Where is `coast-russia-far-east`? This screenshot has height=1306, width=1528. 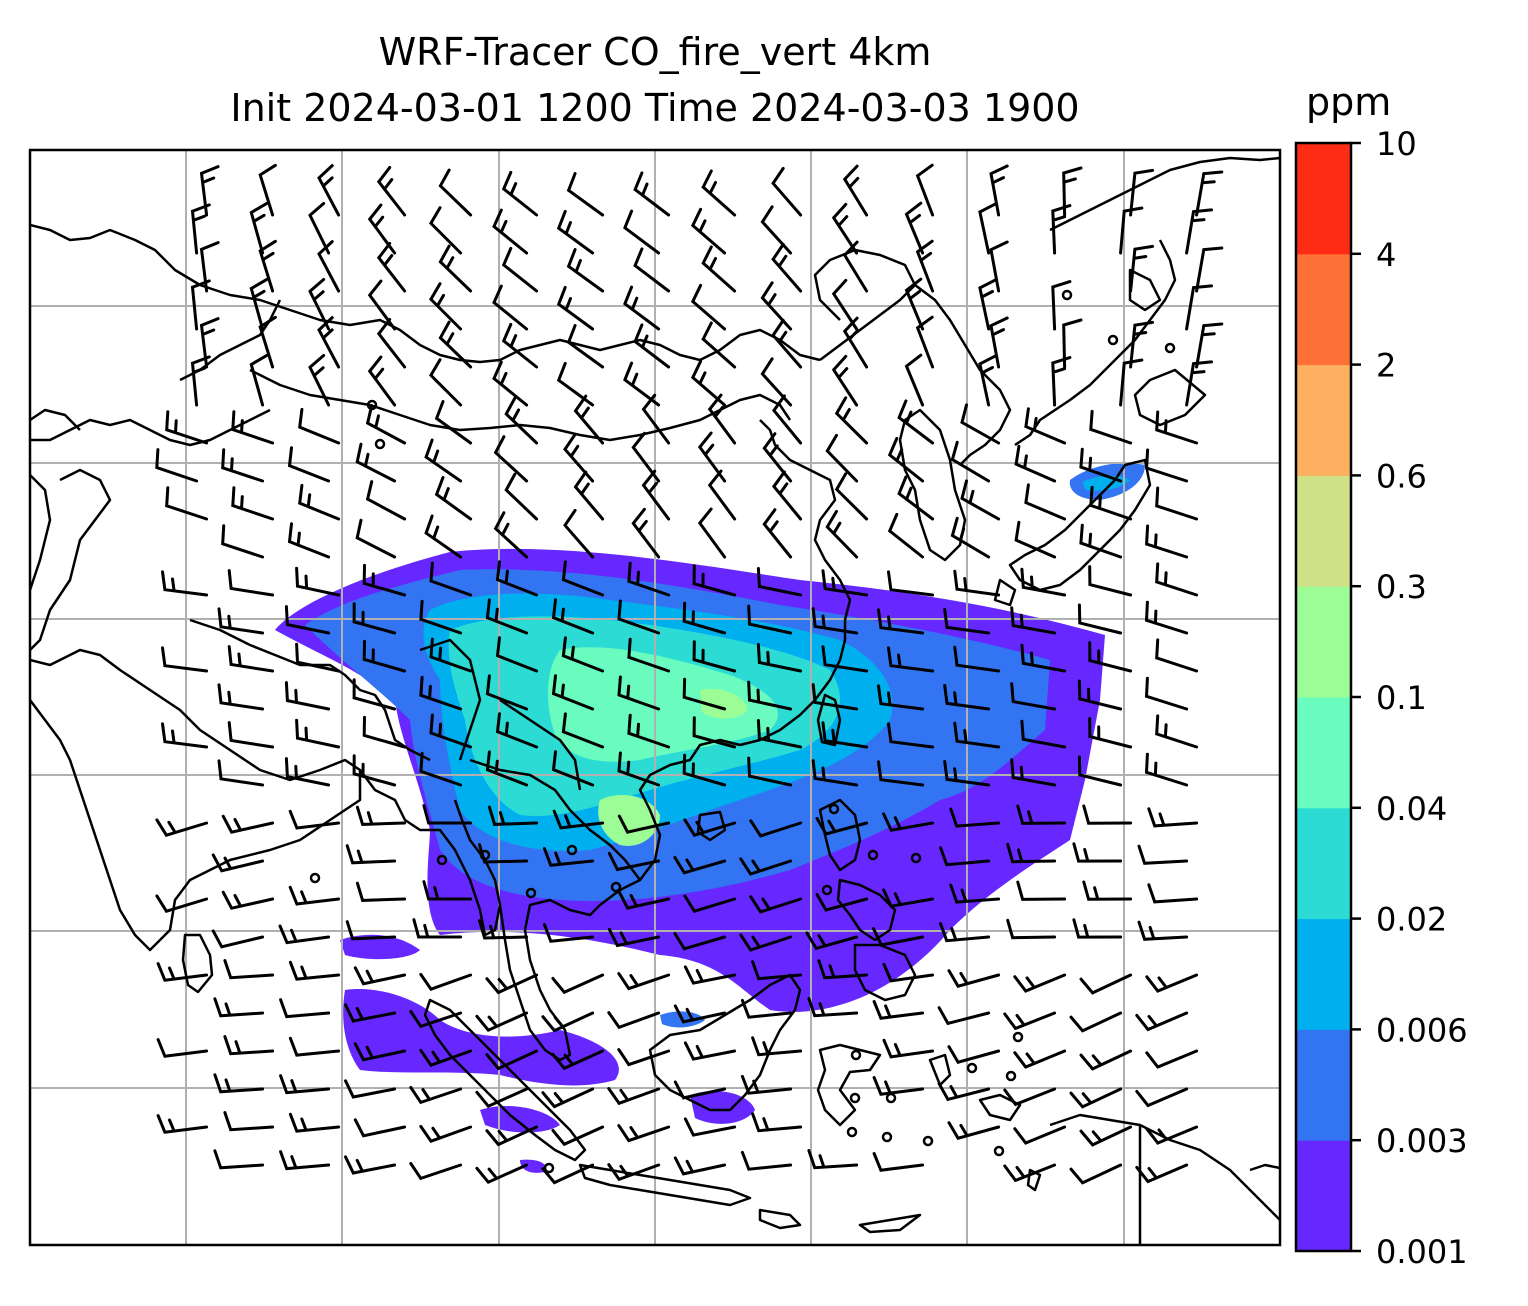
coast-russia-far-east is located at coordinates (1164, 194).